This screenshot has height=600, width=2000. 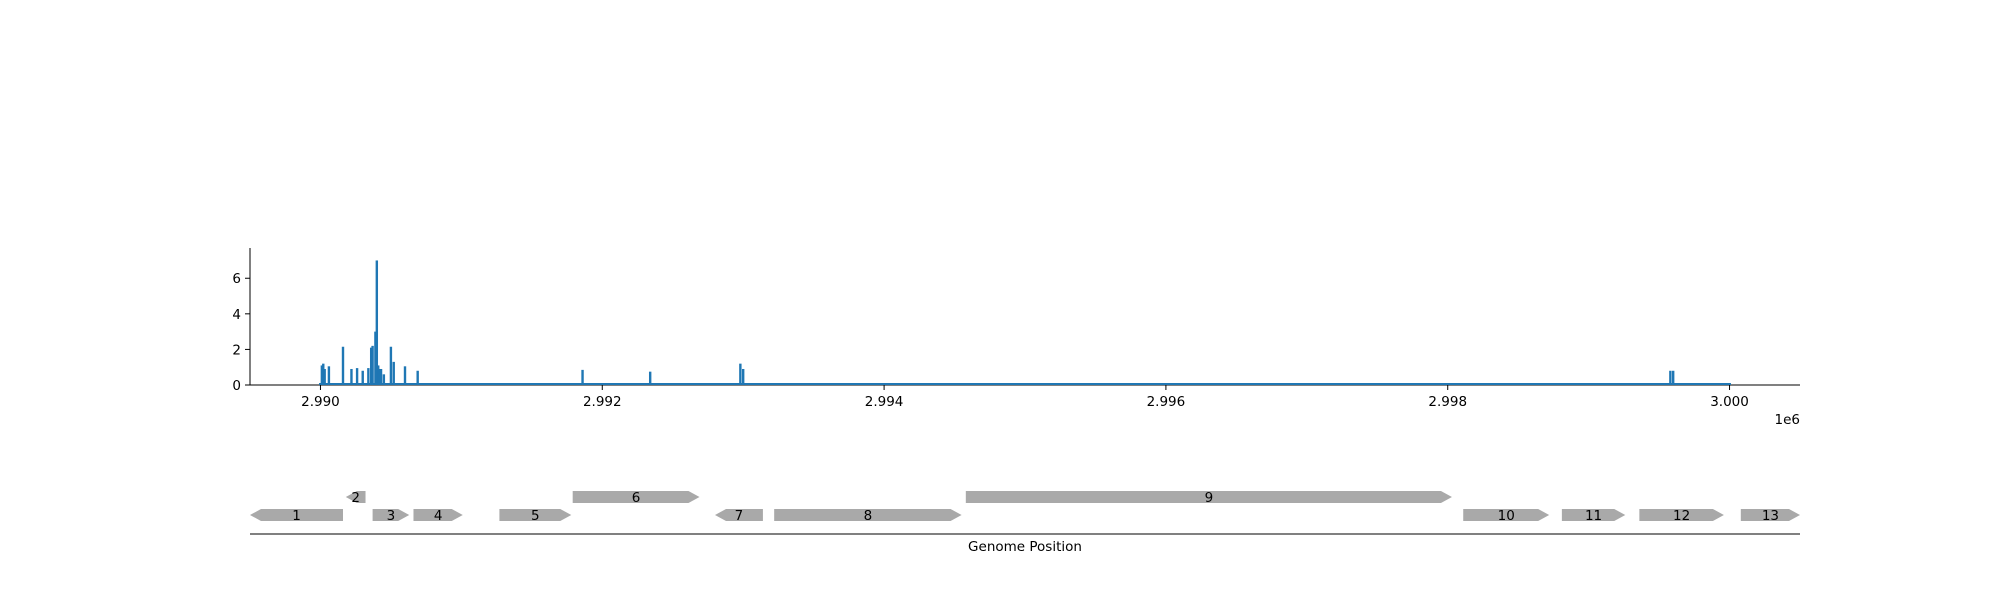 I want to click on x-axis-ticks: 2.990 2.992 2.994 2.996 2.998 3.000, so click(x=1025, y=397).